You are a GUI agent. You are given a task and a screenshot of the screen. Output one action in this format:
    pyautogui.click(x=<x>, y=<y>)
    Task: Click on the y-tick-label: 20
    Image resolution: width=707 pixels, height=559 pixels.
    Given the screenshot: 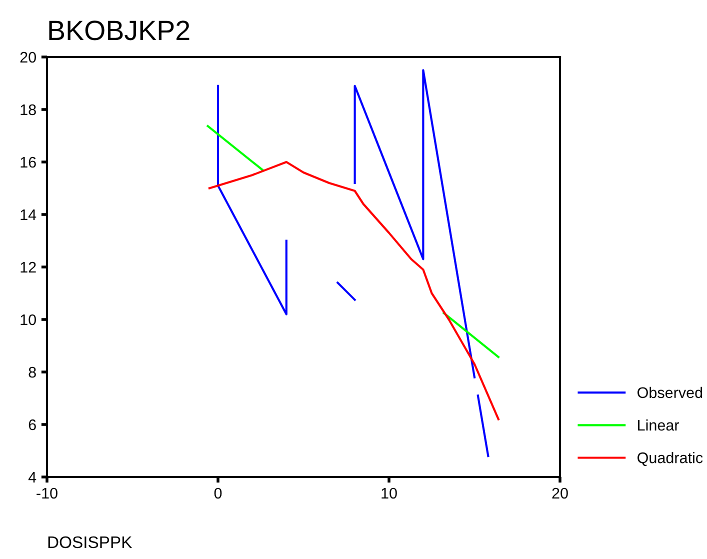 What is the action you would take?
    pyautogui.click(x=28, y=57)
    